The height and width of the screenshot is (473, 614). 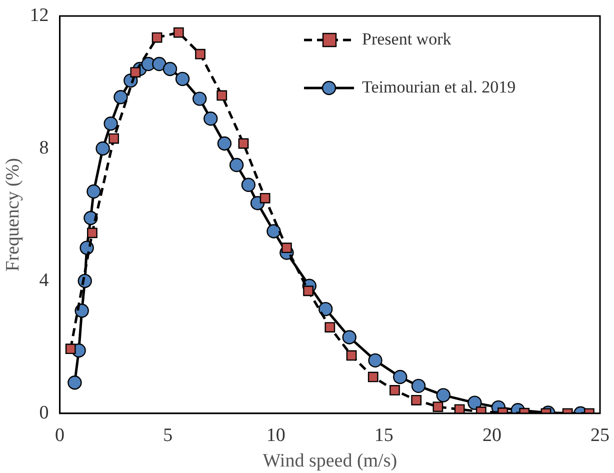 What do you see at coordinates (168, 435) in the screenshot?
I see `x-tick-label: 5` at bounding box center [168, 435].